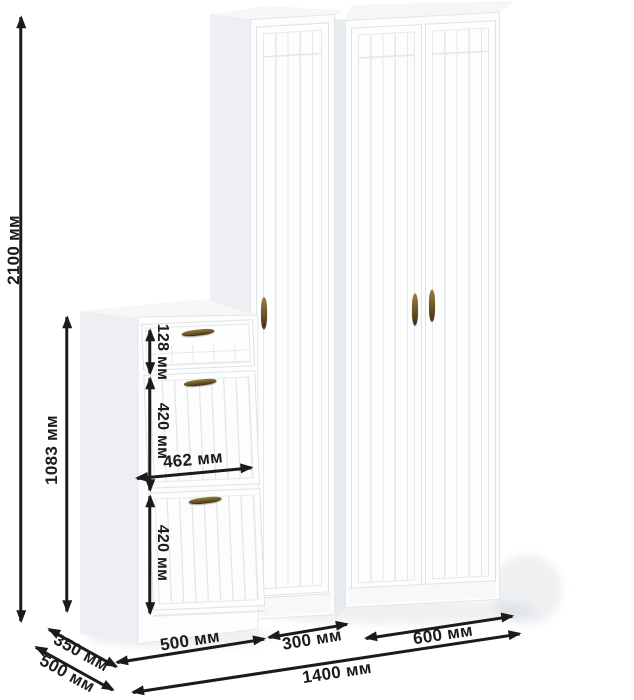  What do you see at coordinates (432, 305) in the screenshot?
I see `wide-wardrobe-right-handle` at bounding box center [432, 305].